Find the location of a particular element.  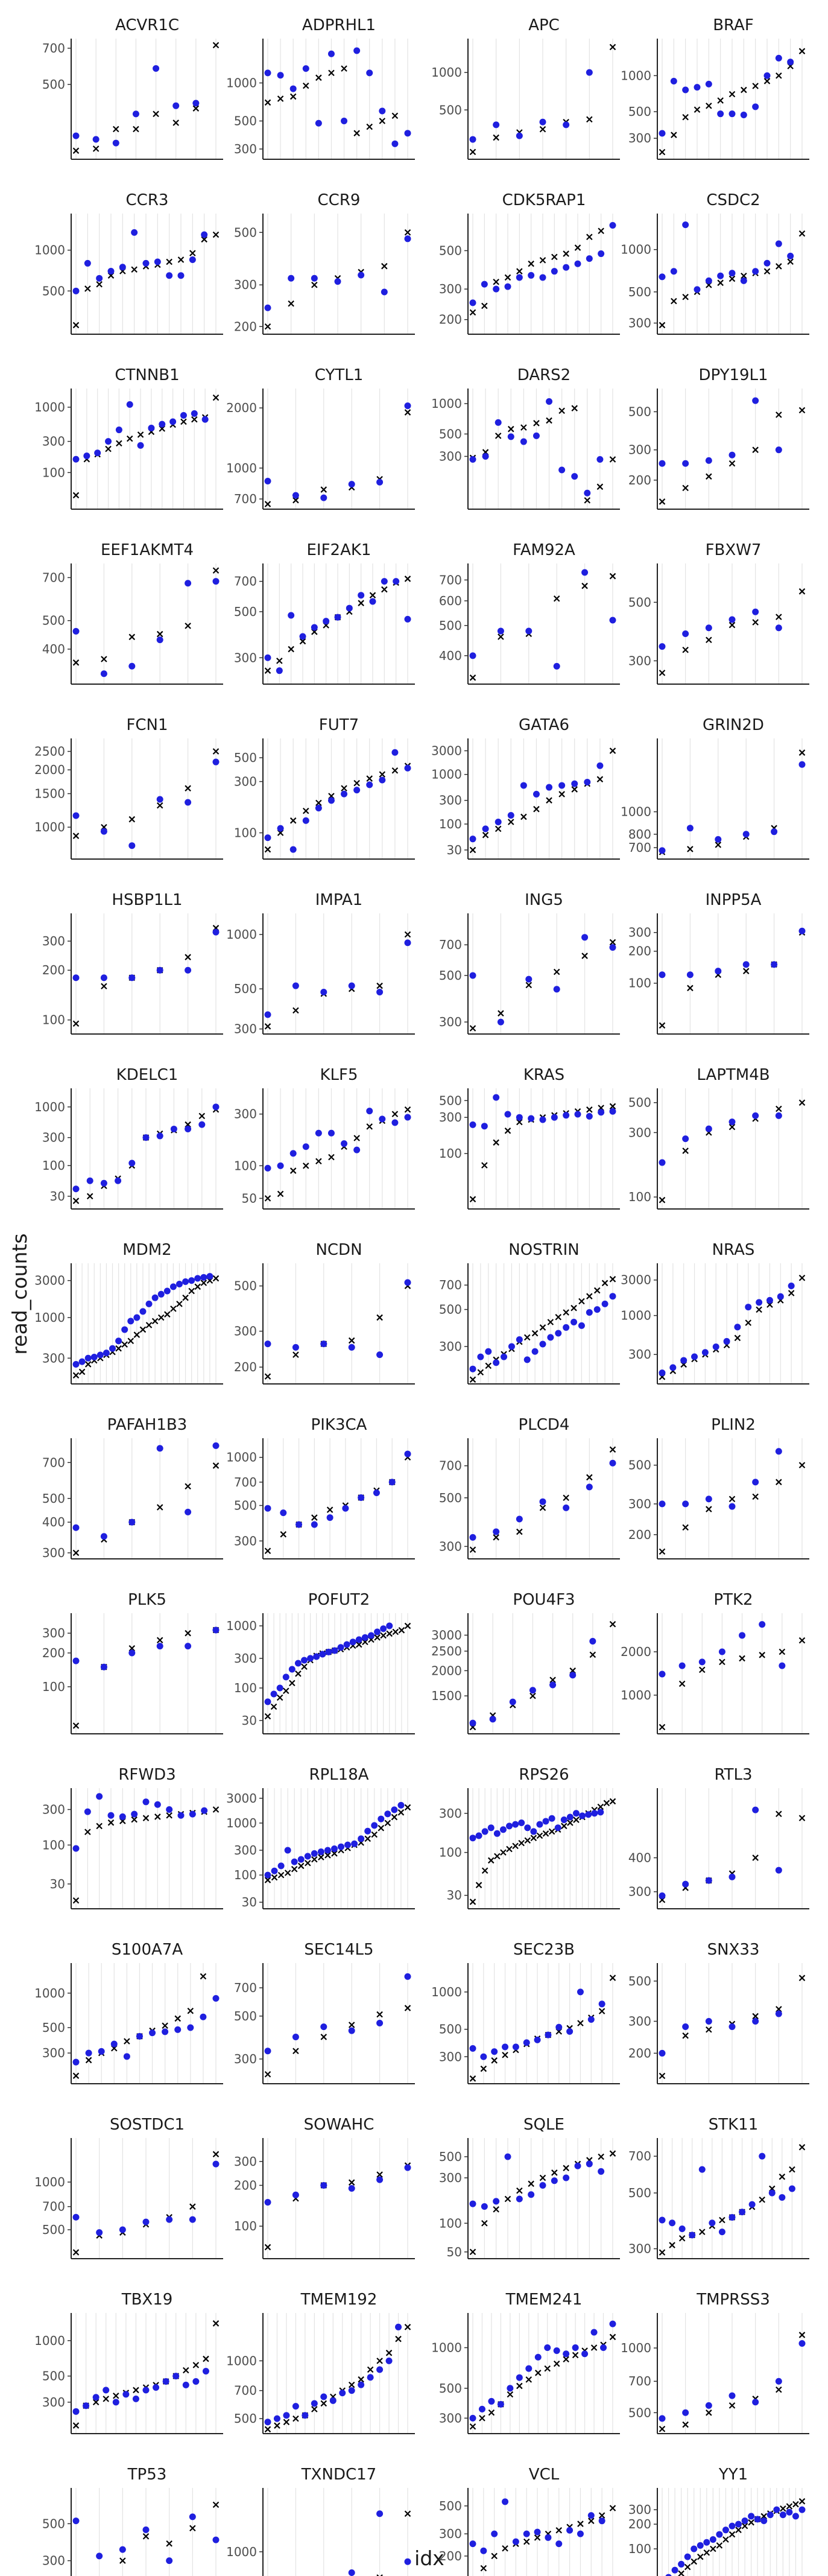

panel: RPL18A 30 100 300 1000 3000 is located at coordinates (320, 1837).